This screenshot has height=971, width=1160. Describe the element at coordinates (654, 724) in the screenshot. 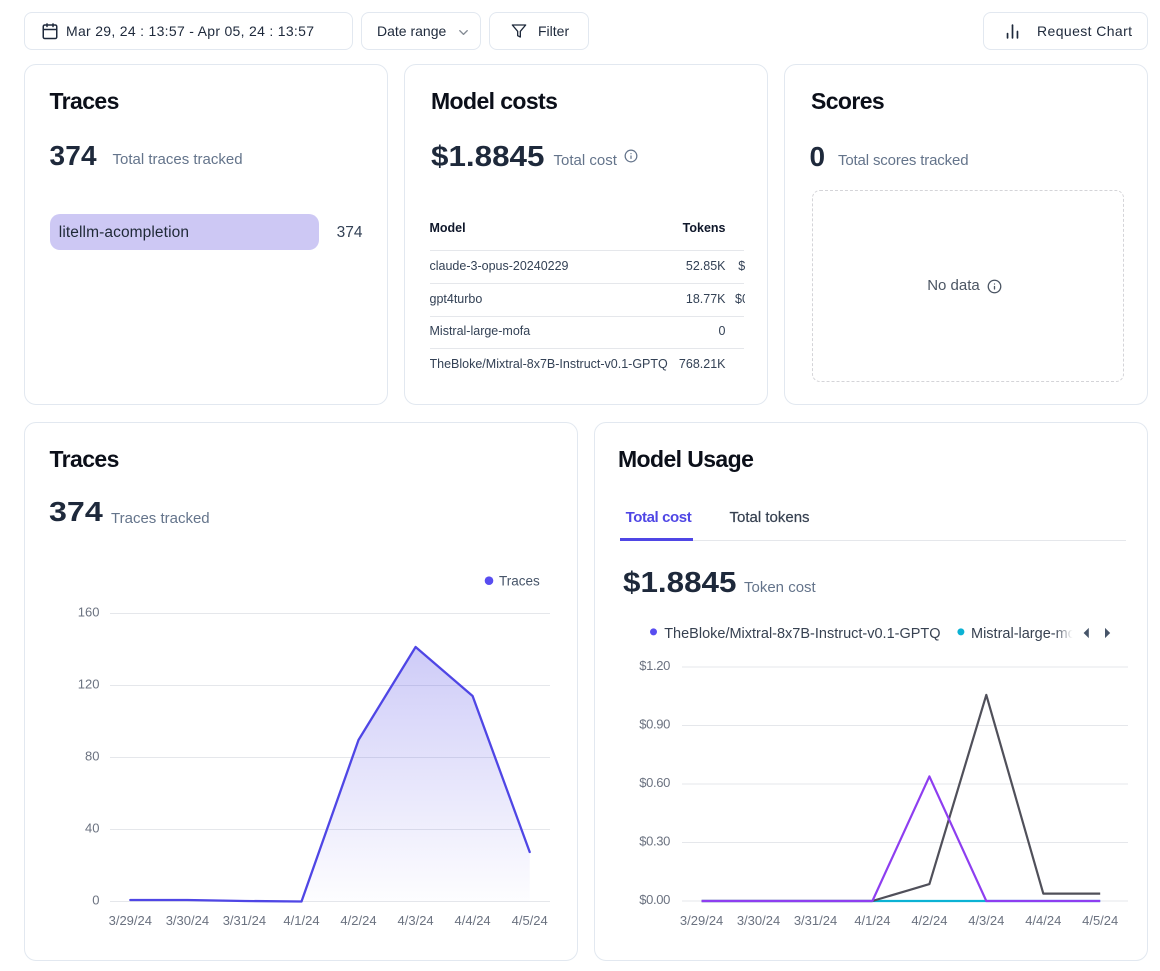

I see `svg-text: $0.90` at that location.